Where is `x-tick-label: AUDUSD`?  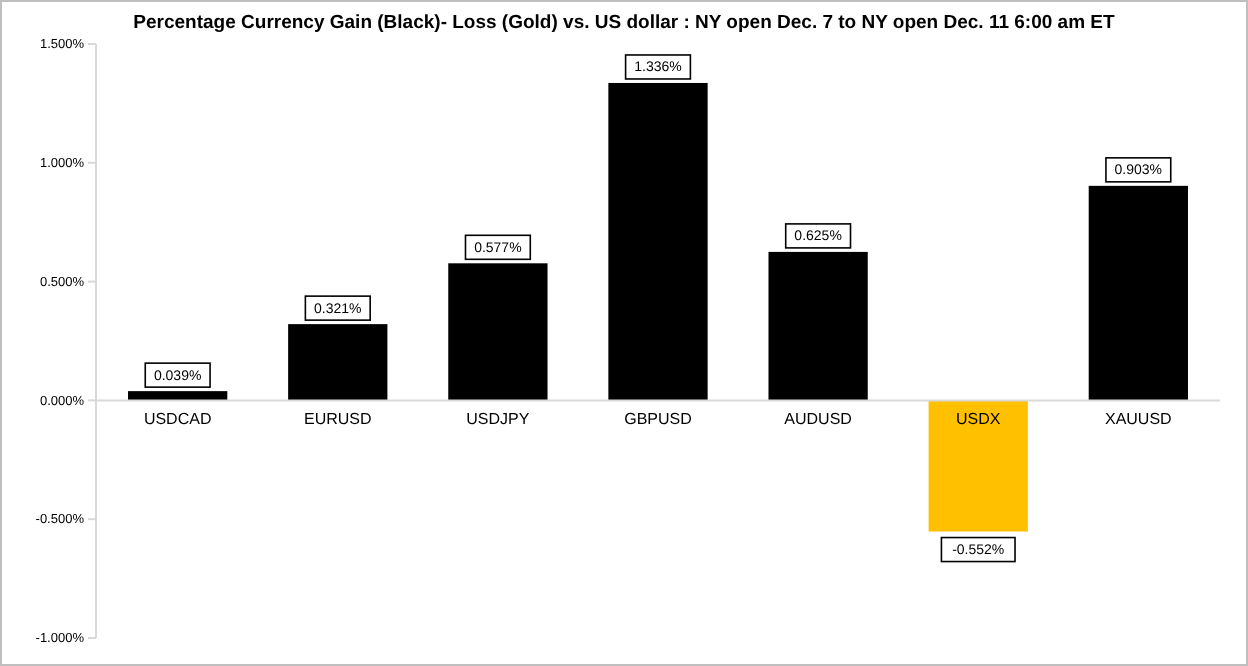
x-tick-label: AUDUSD is located at coordinates (818, 419).